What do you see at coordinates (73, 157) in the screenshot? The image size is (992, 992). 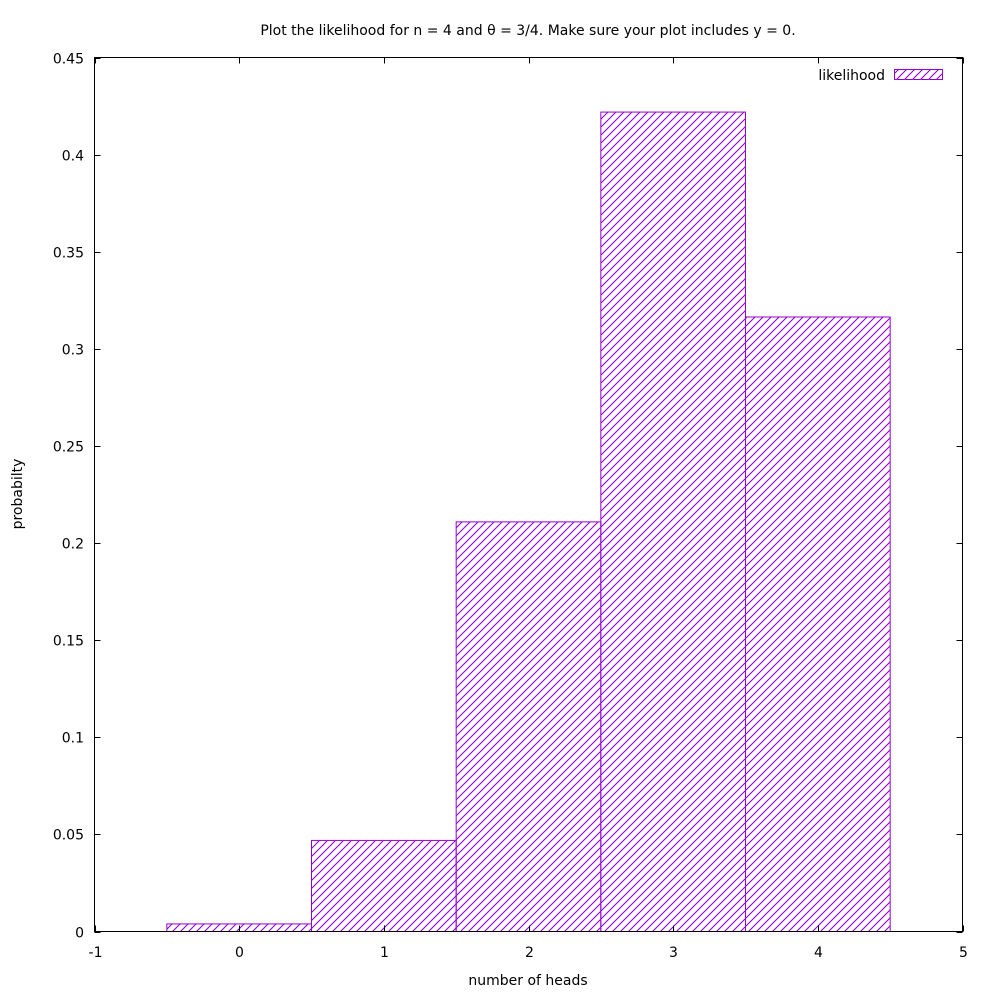 I see `y-tick-label: 0.4` at bounding box center [73, 157].